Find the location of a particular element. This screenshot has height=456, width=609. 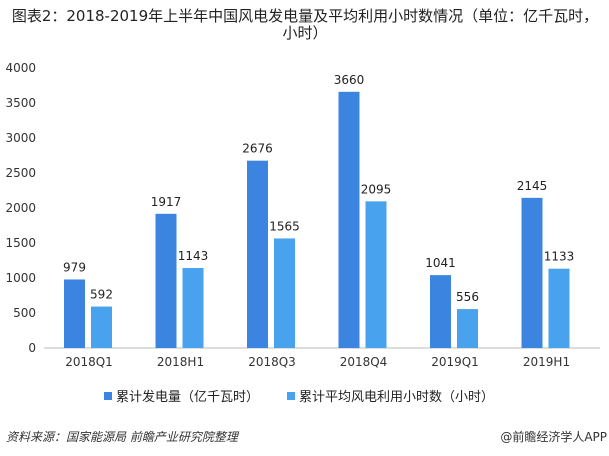

x-tick-label: 2018Q1 is located at coordinates (89, 362).